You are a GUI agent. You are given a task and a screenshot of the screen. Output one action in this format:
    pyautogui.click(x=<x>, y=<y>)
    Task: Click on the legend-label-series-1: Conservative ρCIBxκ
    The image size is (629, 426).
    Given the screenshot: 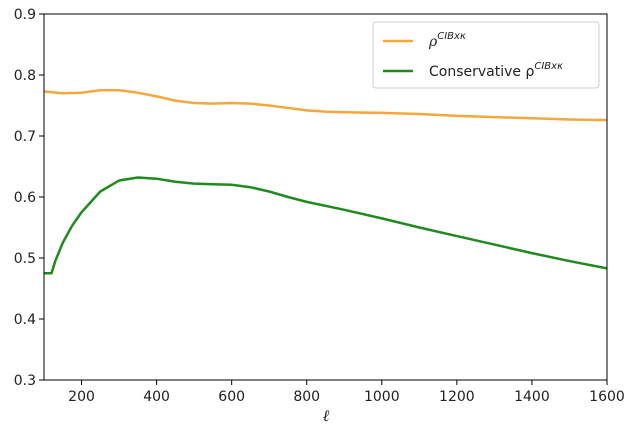 What is the action you would take?
    pyautogui.click(x=496, y=70)
    